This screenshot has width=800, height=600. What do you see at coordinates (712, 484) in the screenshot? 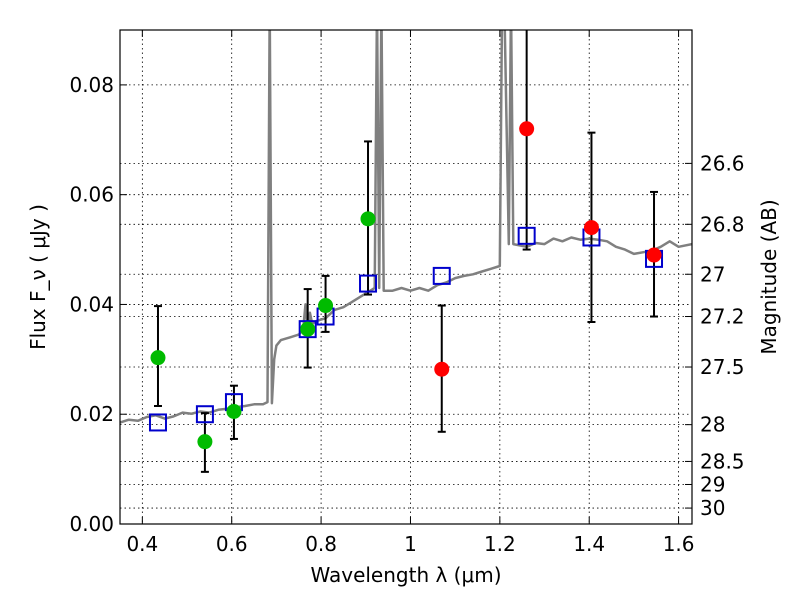
I see `right-tick-label: 29` at bounding box center [712, 484].